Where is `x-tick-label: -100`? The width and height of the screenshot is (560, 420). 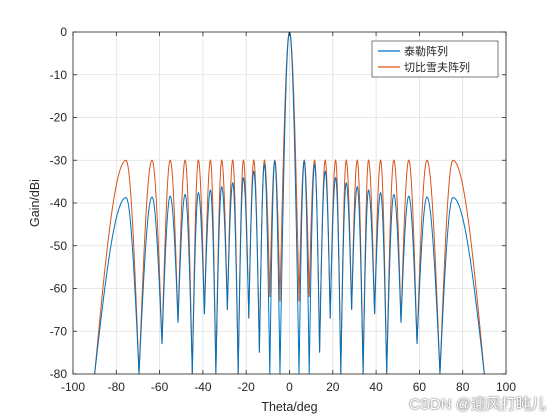
x-tick-label: -100 is located at coordinates (73, 387).